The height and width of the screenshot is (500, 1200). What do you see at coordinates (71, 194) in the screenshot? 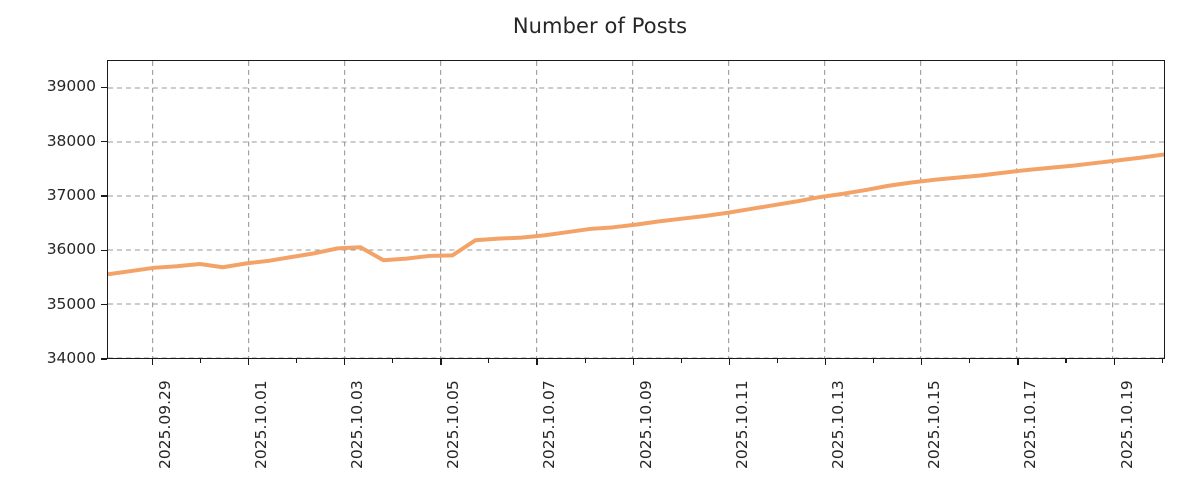
I see `y-axis-tick-label: 37000` at bounding box center [71, 194].